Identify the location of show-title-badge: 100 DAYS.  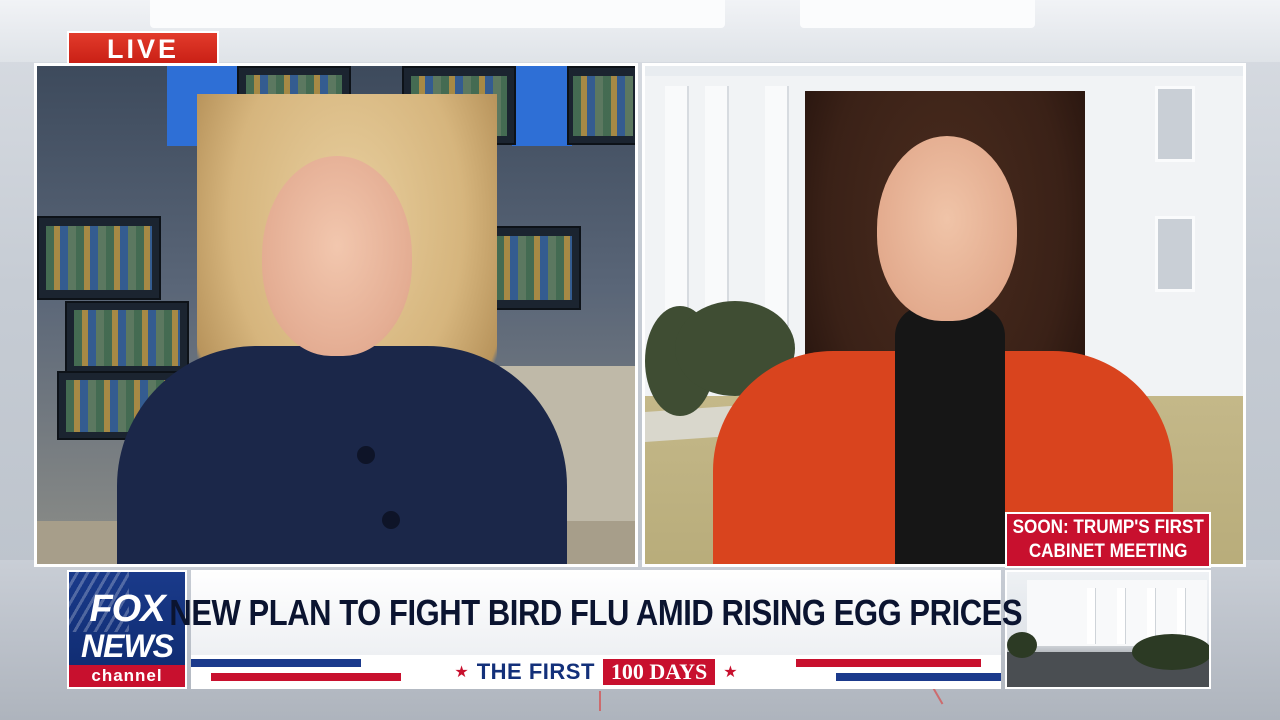
(659, 672).